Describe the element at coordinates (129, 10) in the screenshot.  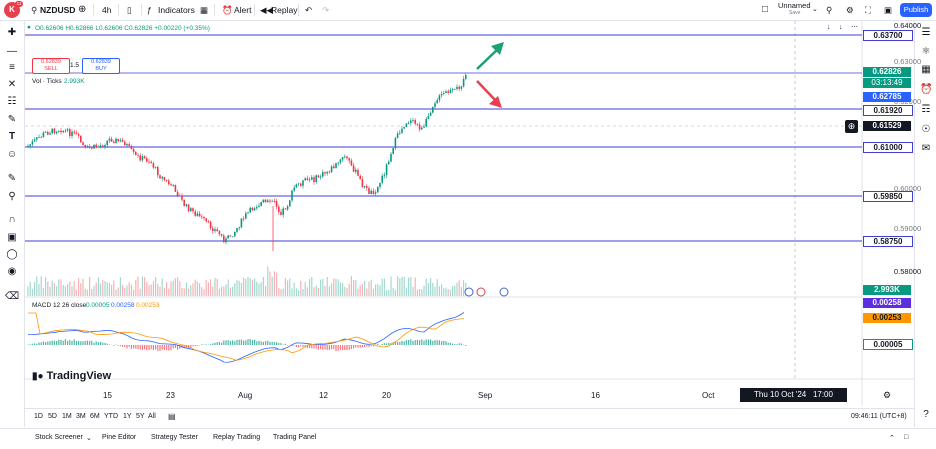
I see `chart-type-icon: ▯` at that location.